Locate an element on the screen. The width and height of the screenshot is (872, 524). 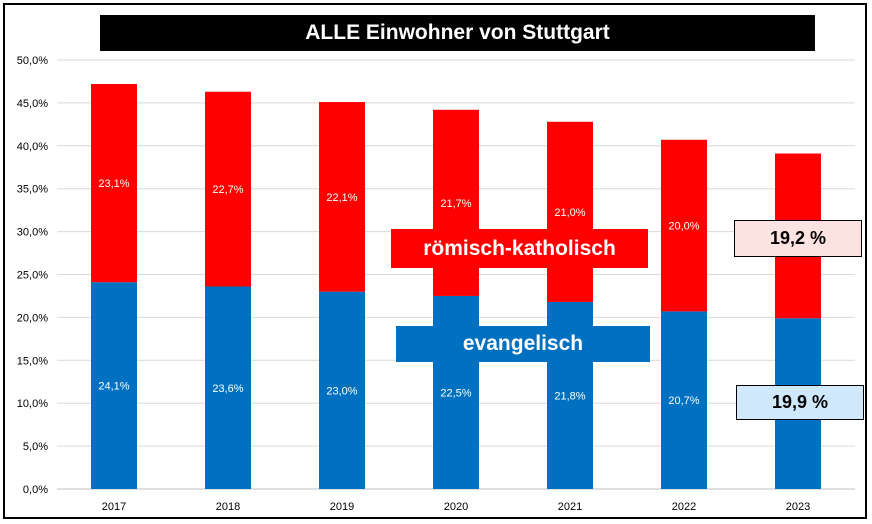
y-tick-label: 45,0% is located at coordinates (32, 104).